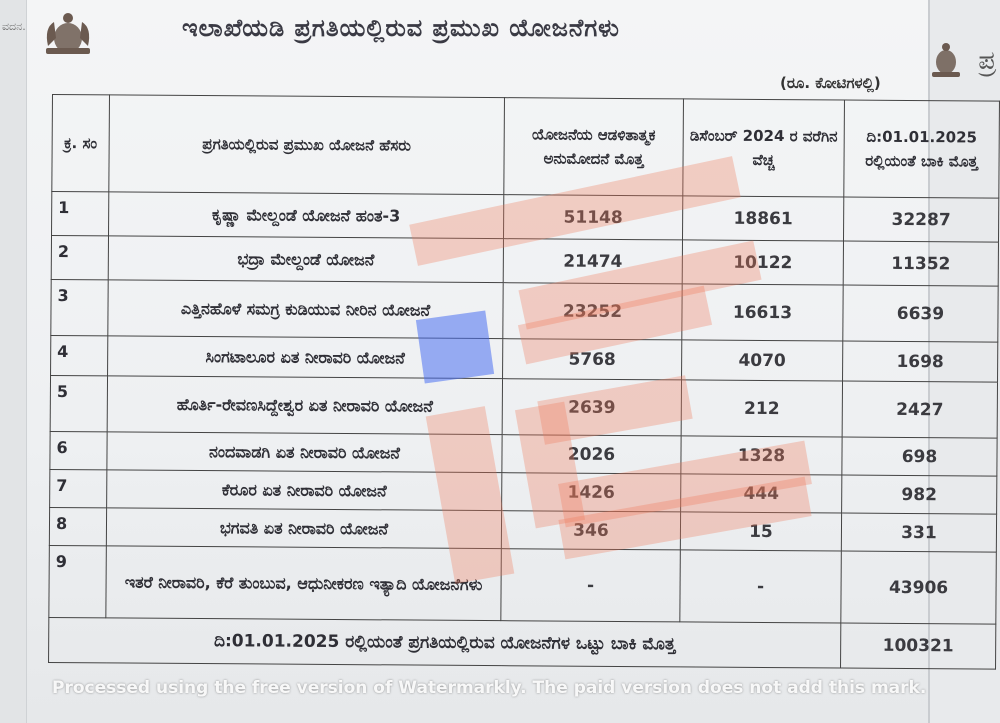  I want to click on balance-cell: 331, so click(919, 533).